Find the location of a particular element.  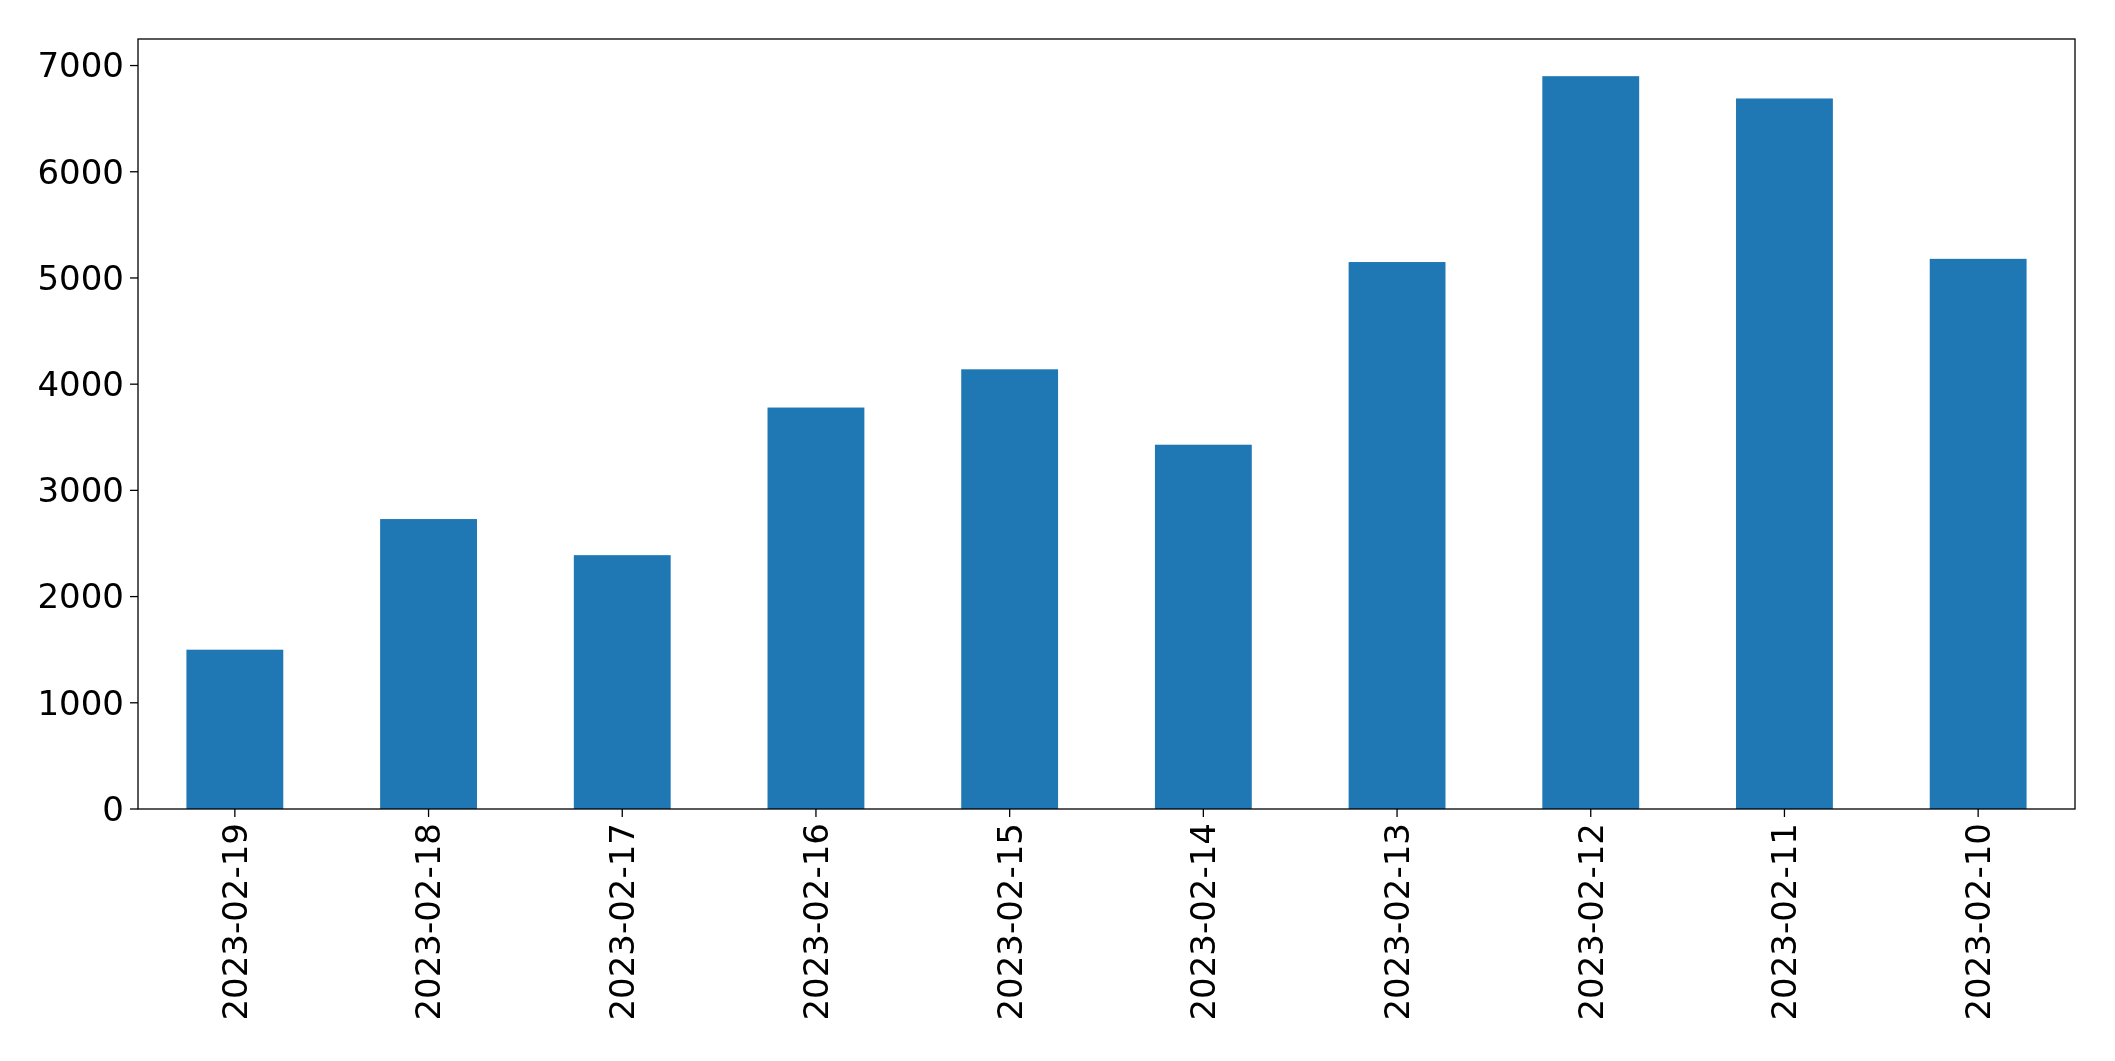

x-tick-label: 2023-02-14 is located at coordinates (1203, 922).